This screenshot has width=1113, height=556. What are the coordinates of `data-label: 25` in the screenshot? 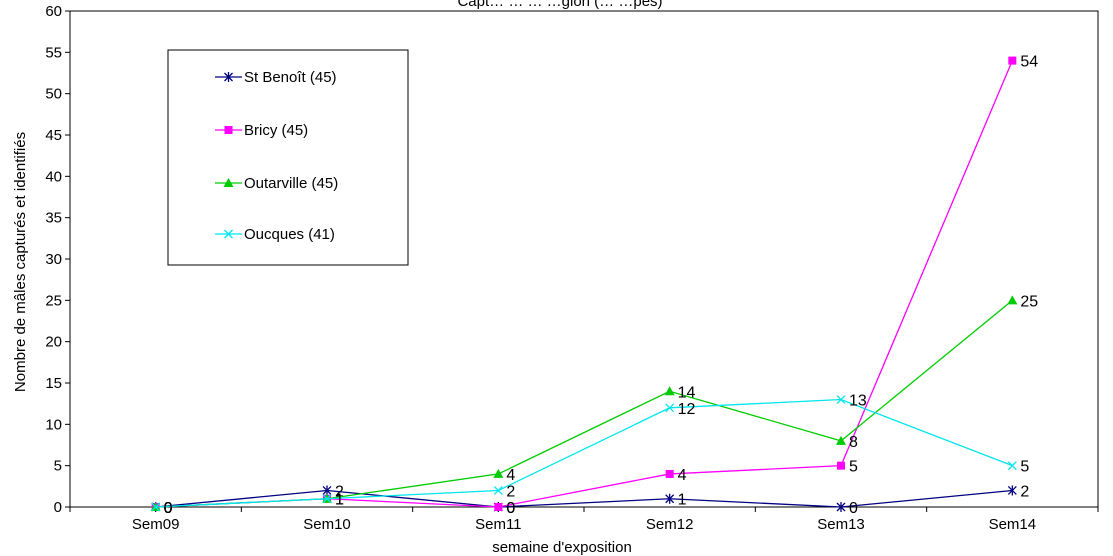 It's located at (1029, 301).